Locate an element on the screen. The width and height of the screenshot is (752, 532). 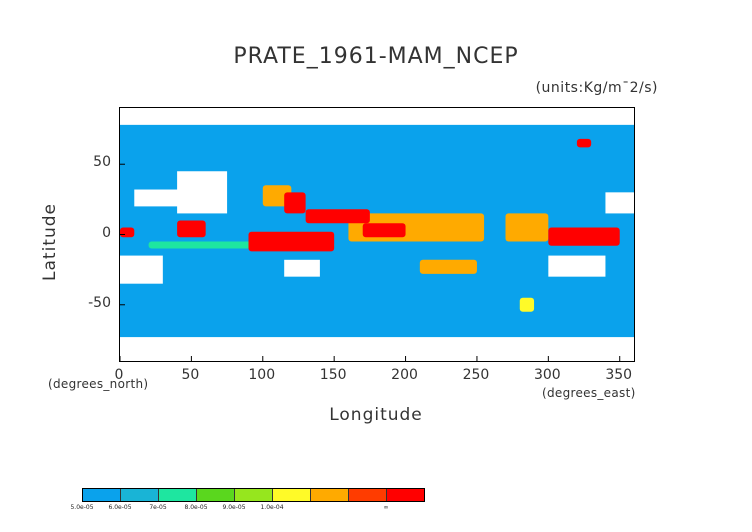
x-tick-250: 250 is located at coordinates (476, 375).